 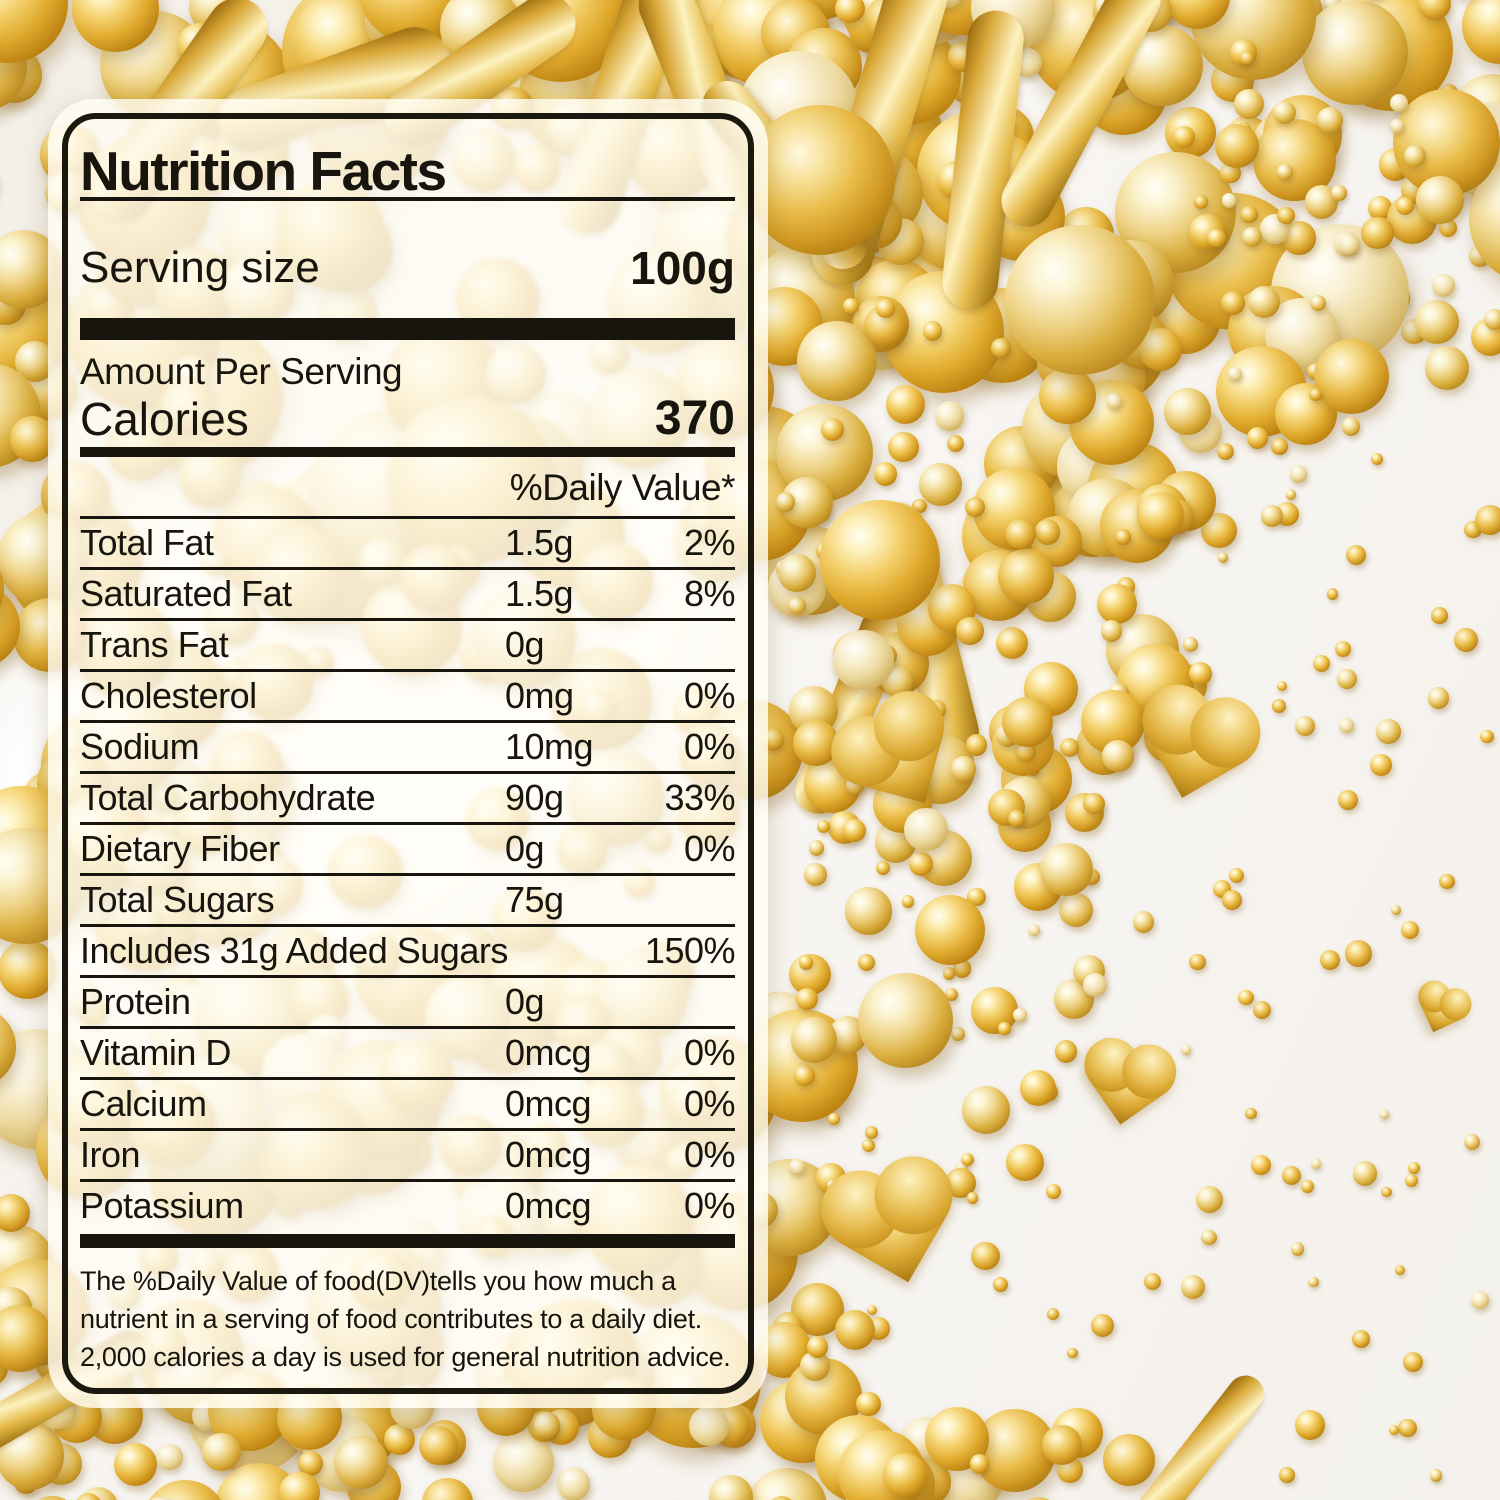 I want to click on table-row: Saturated Fat 1.5g 8%, so click(x=408, y=595).